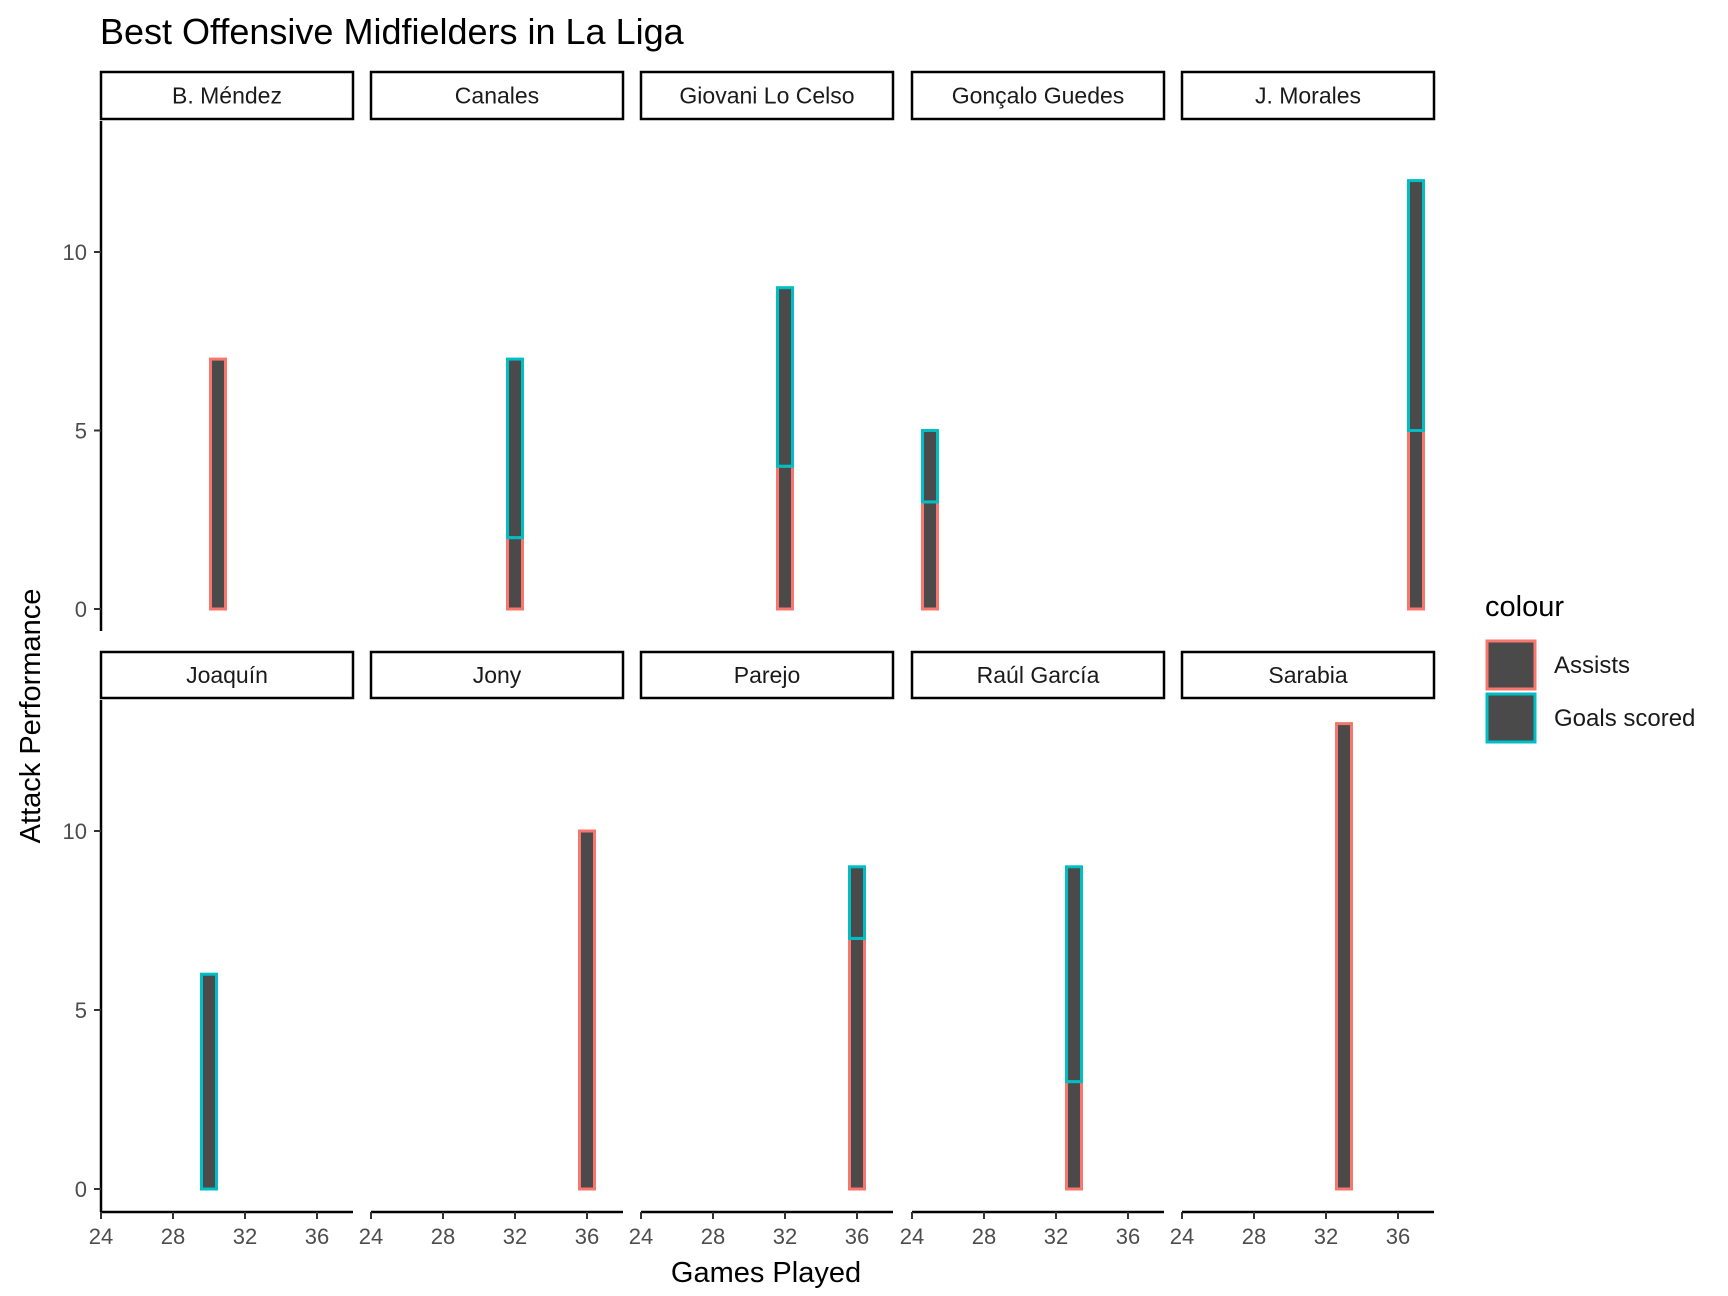  I want to click on legend-items: Assists Goals scored, so click(1590, 691).